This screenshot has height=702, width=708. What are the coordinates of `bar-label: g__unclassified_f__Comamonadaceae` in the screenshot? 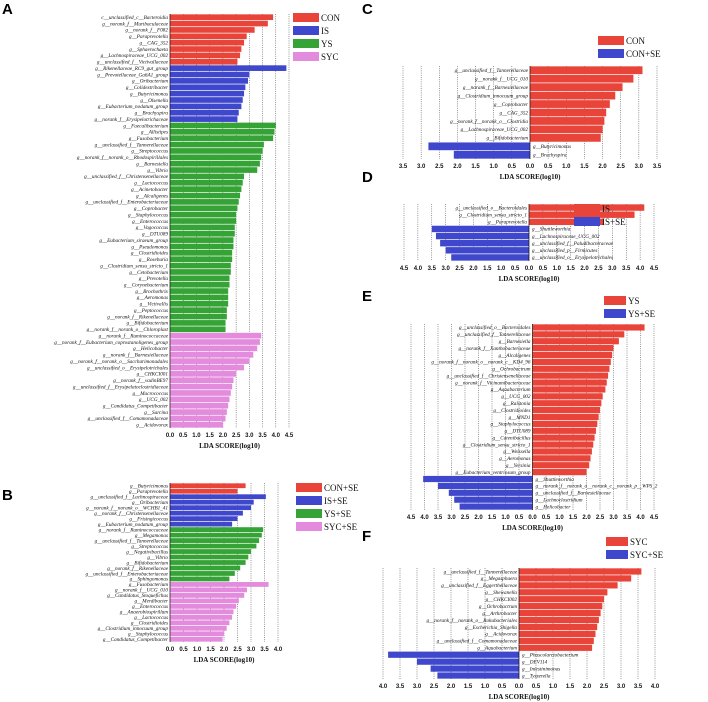 It's located at (477, 641).